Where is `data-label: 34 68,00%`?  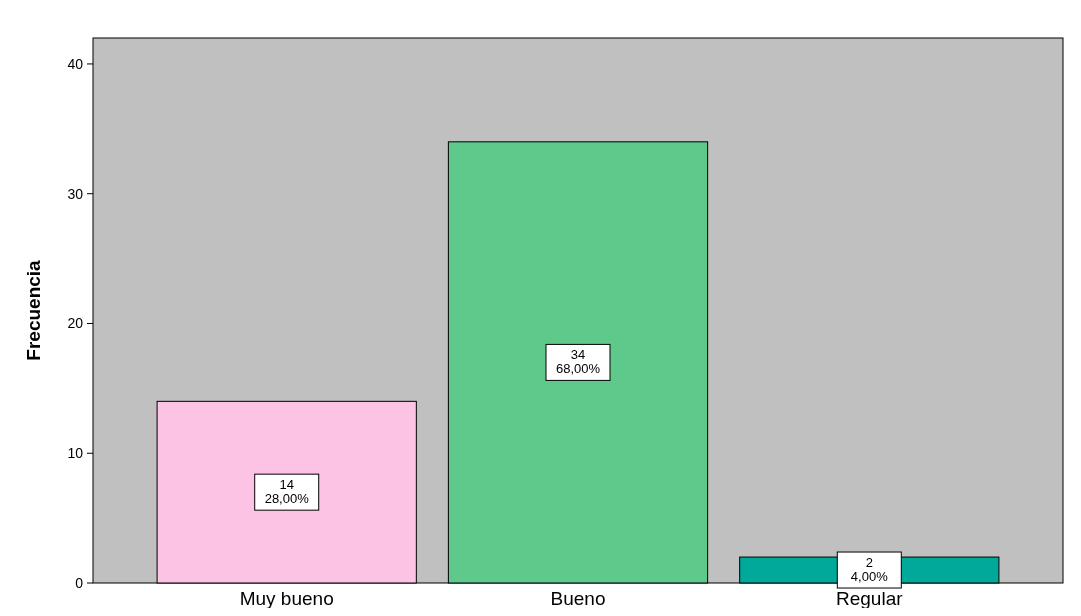 data-label: 34 68,00% is located at coordinates (578, 362).